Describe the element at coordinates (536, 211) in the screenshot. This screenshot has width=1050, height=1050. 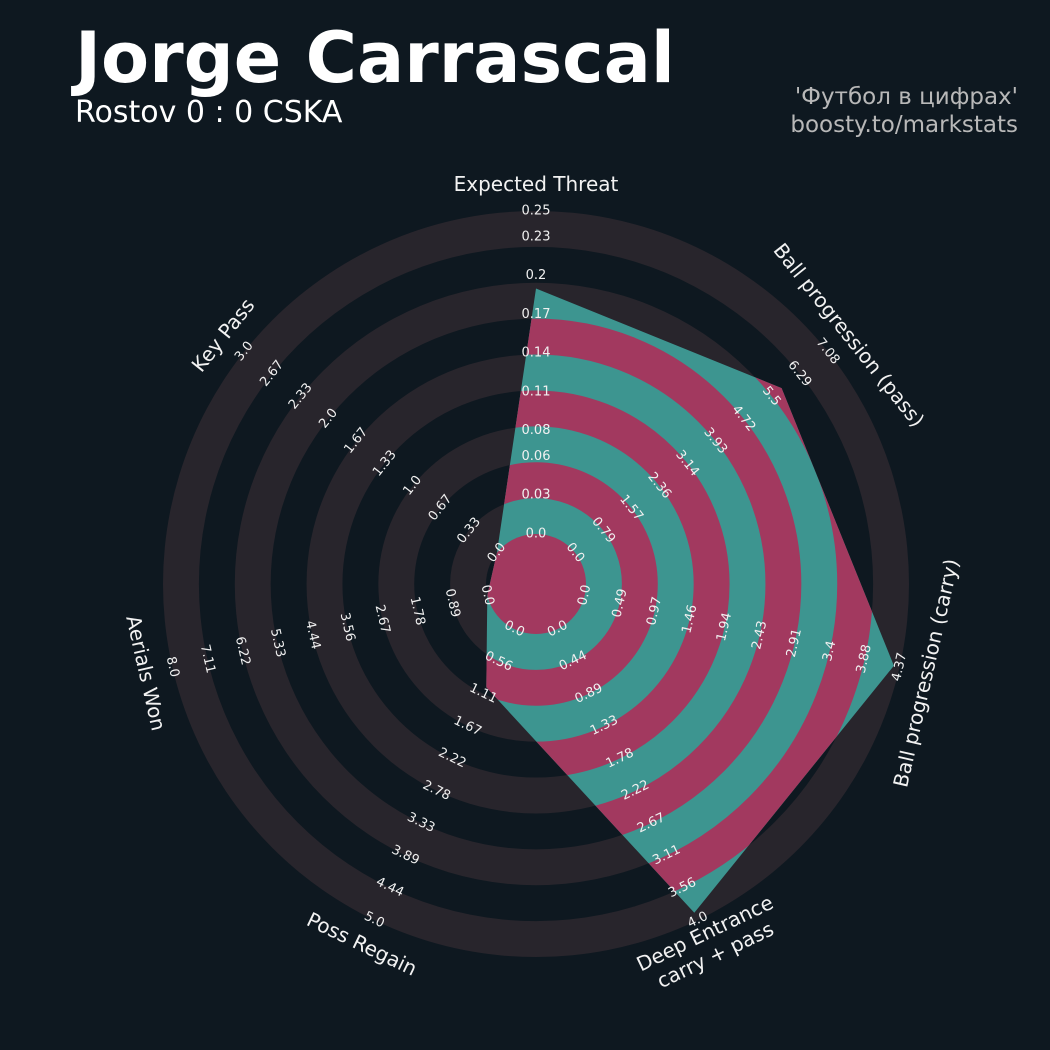
I see `tick-label: 0.25` at that location.